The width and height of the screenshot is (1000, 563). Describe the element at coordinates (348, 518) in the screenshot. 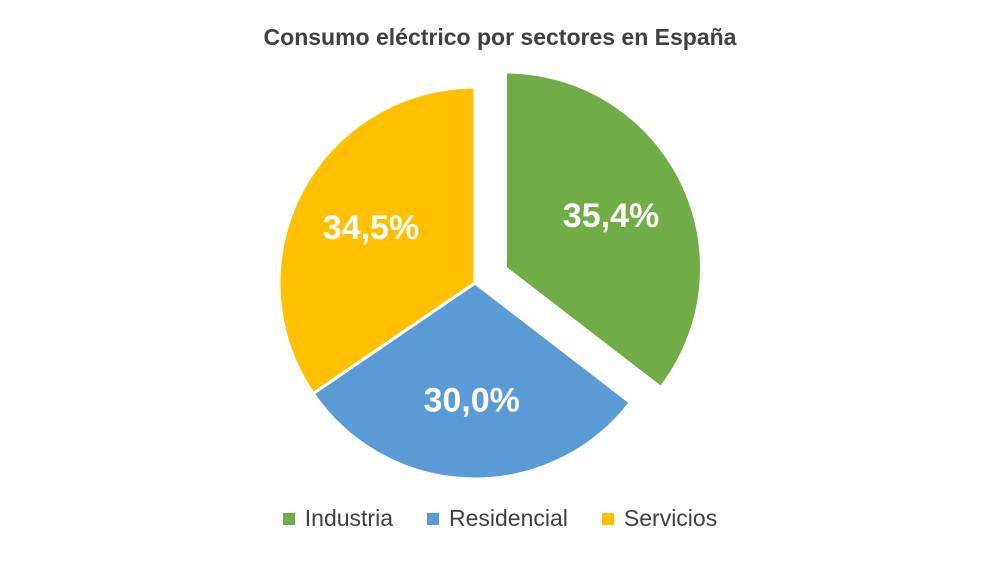

I see `legend-label: Industria` at that location.